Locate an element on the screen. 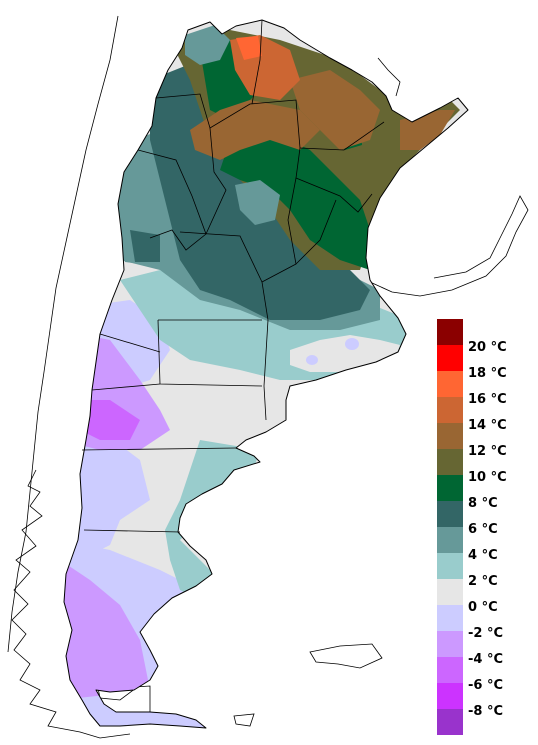 The image size is (538, 745). legend-label: 4 °C is located at coordinates (483, 555).